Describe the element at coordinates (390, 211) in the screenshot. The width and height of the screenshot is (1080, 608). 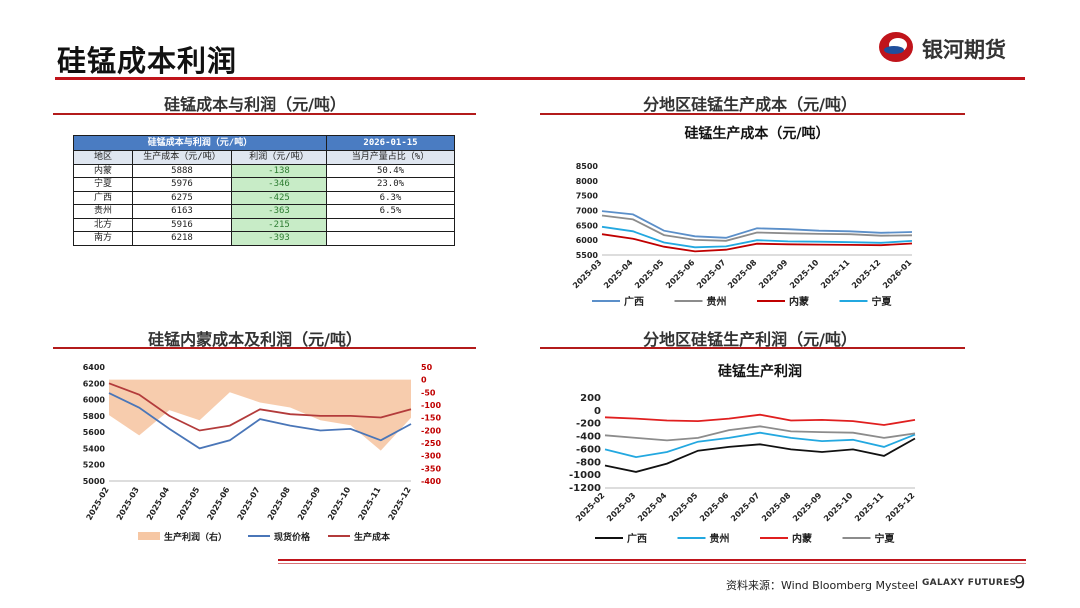
I see `table-cell: 6.5%` at that location.